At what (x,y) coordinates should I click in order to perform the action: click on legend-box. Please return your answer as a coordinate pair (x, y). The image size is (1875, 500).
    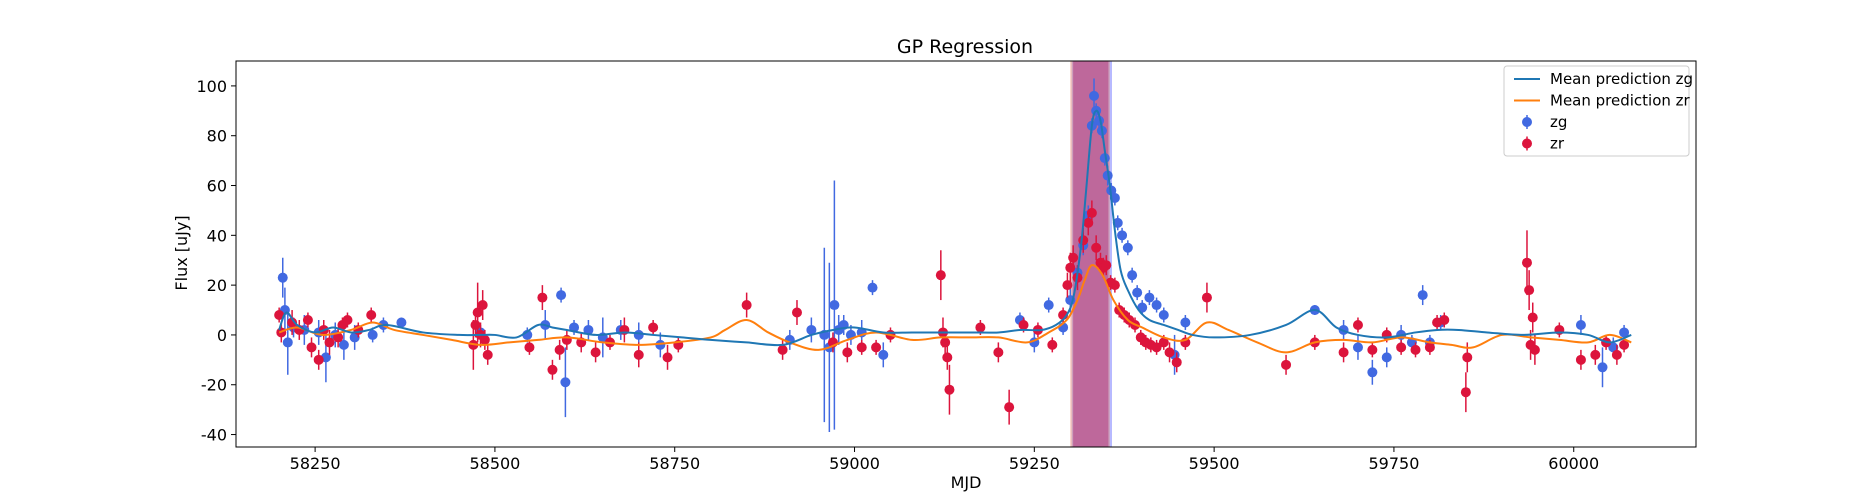
    Looking at the image, I should click on (1596, 111).